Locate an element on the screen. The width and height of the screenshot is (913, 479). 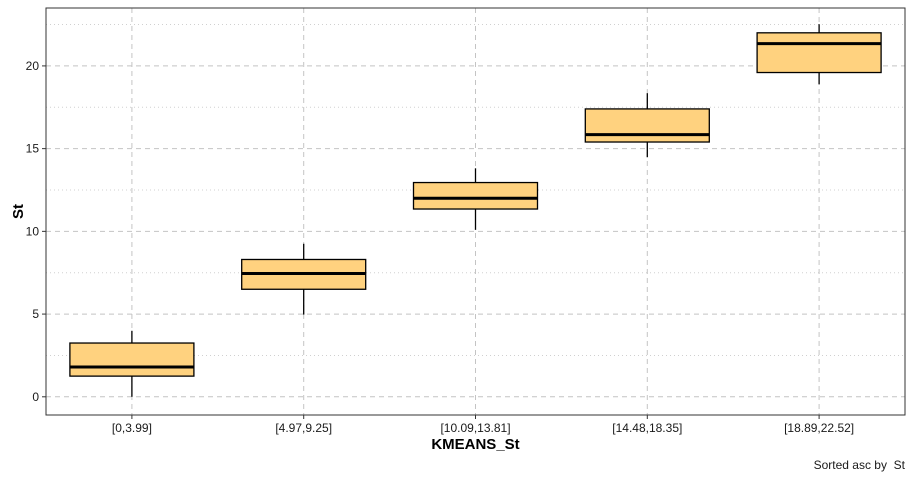
y-tick-label: 20 is located at coordinates (33, 66).